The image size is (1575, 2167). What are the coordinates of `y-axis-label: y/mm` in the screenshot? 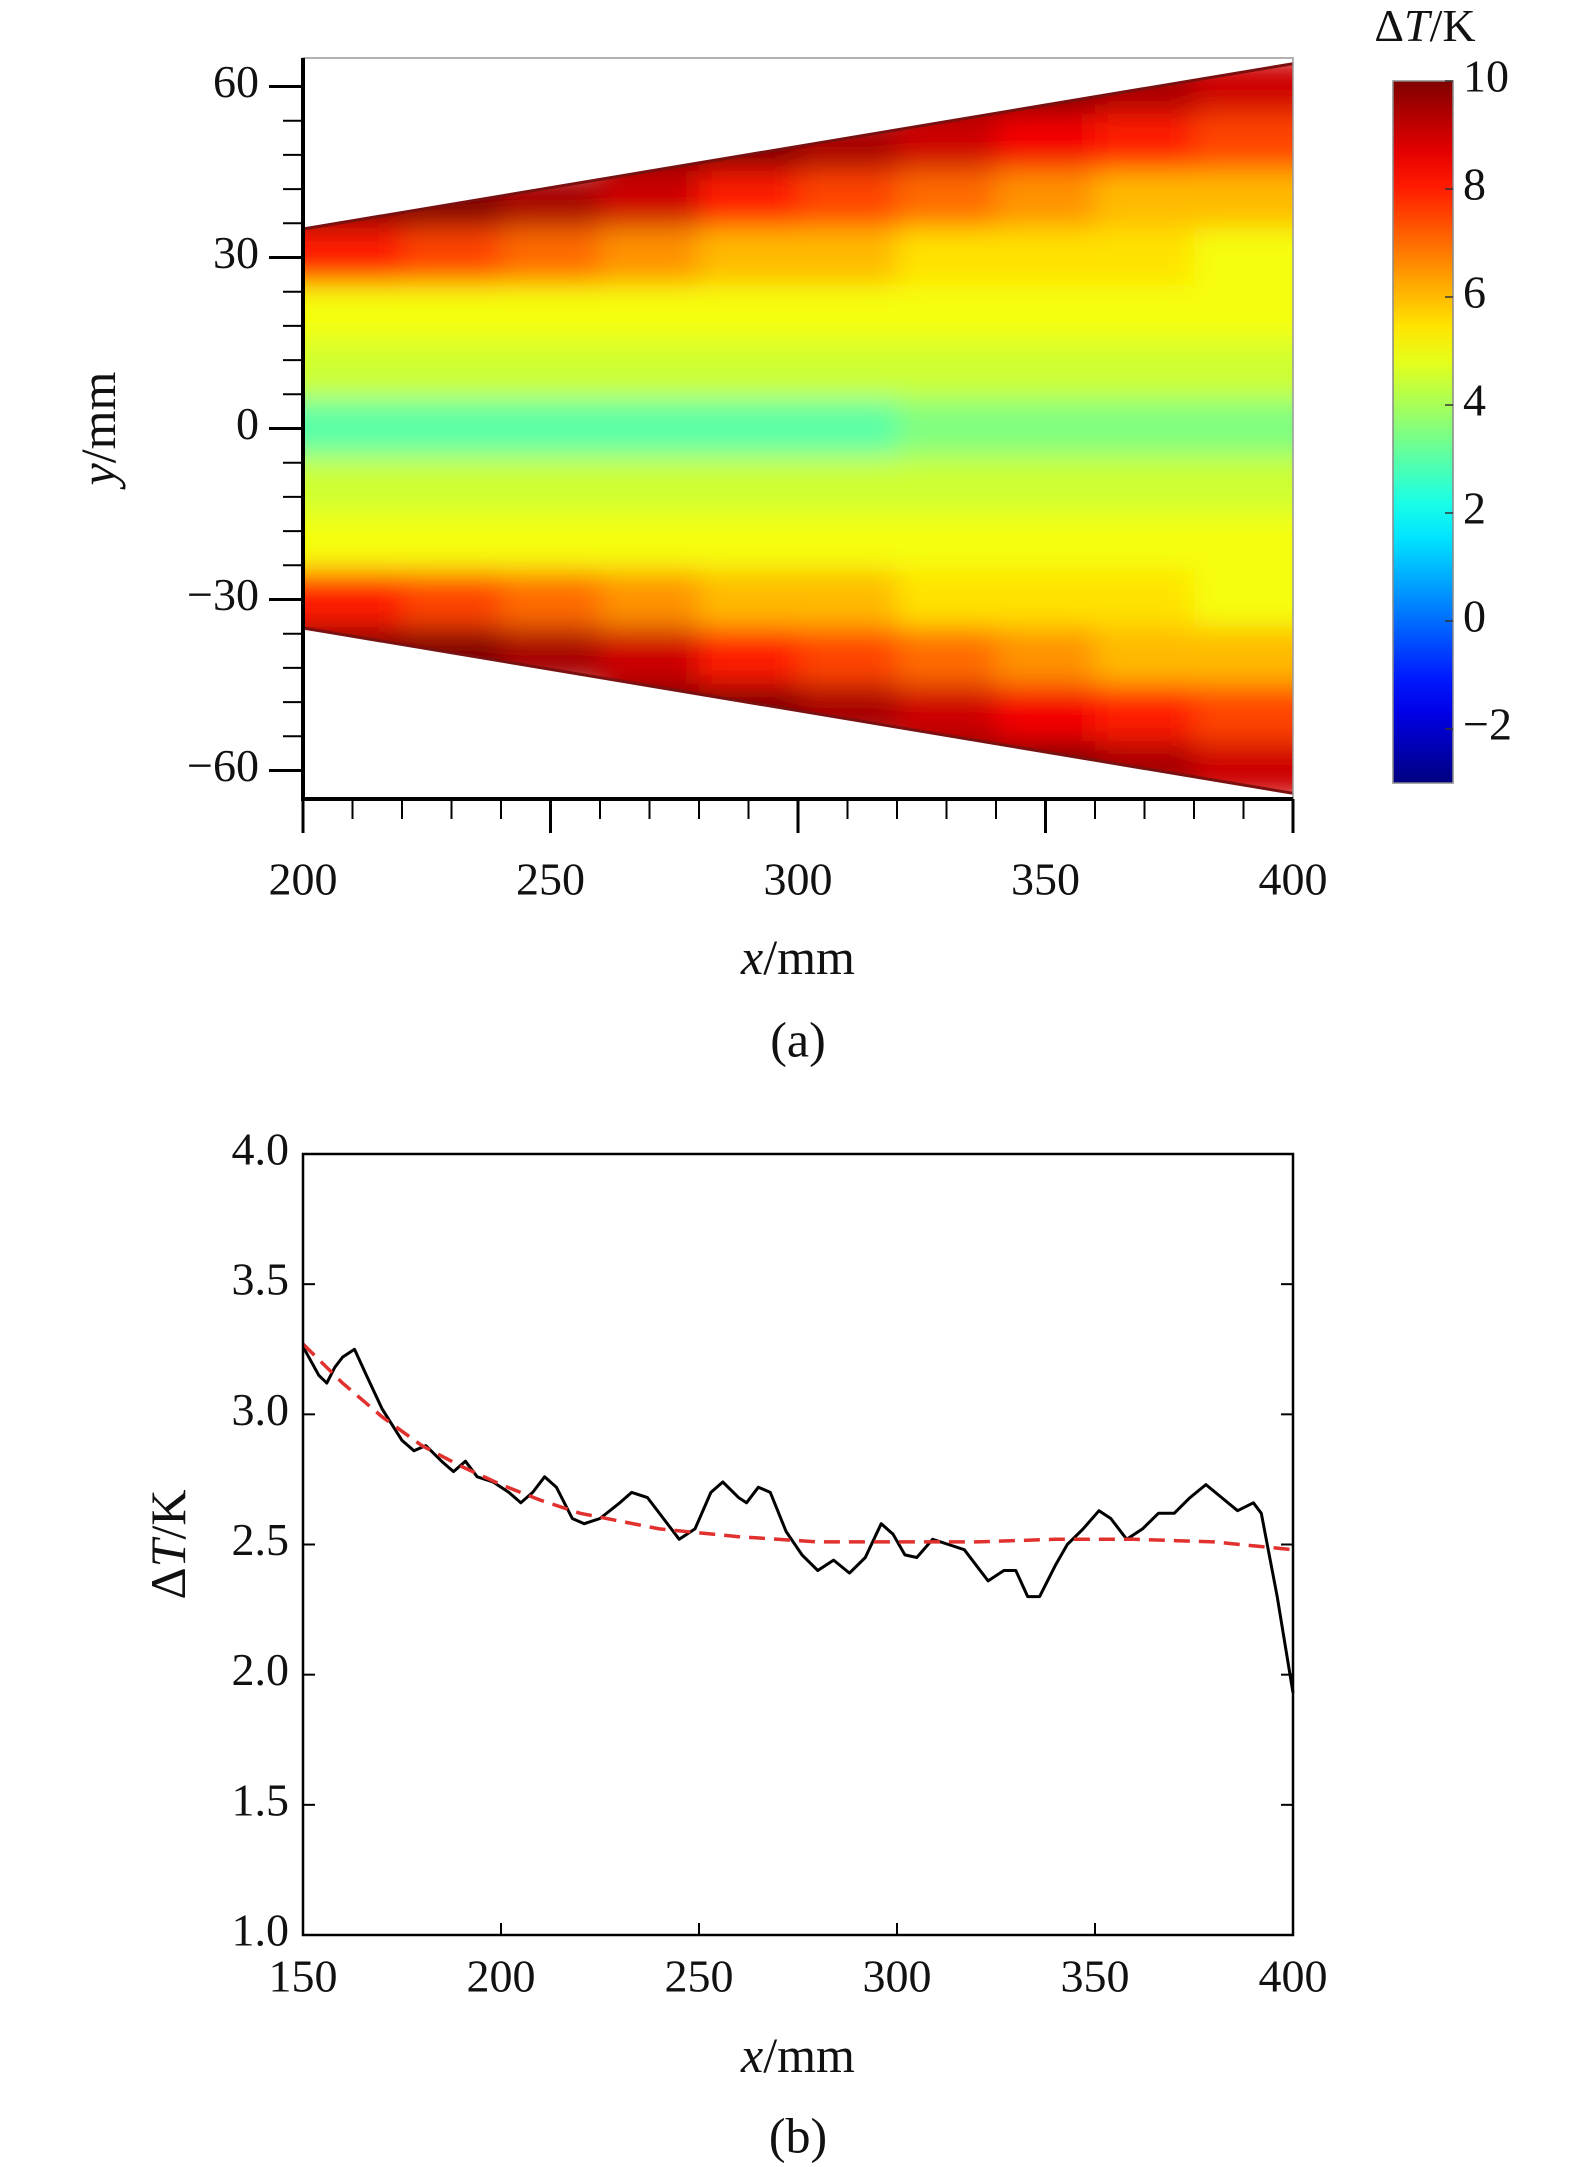 It's located at (98, 430).